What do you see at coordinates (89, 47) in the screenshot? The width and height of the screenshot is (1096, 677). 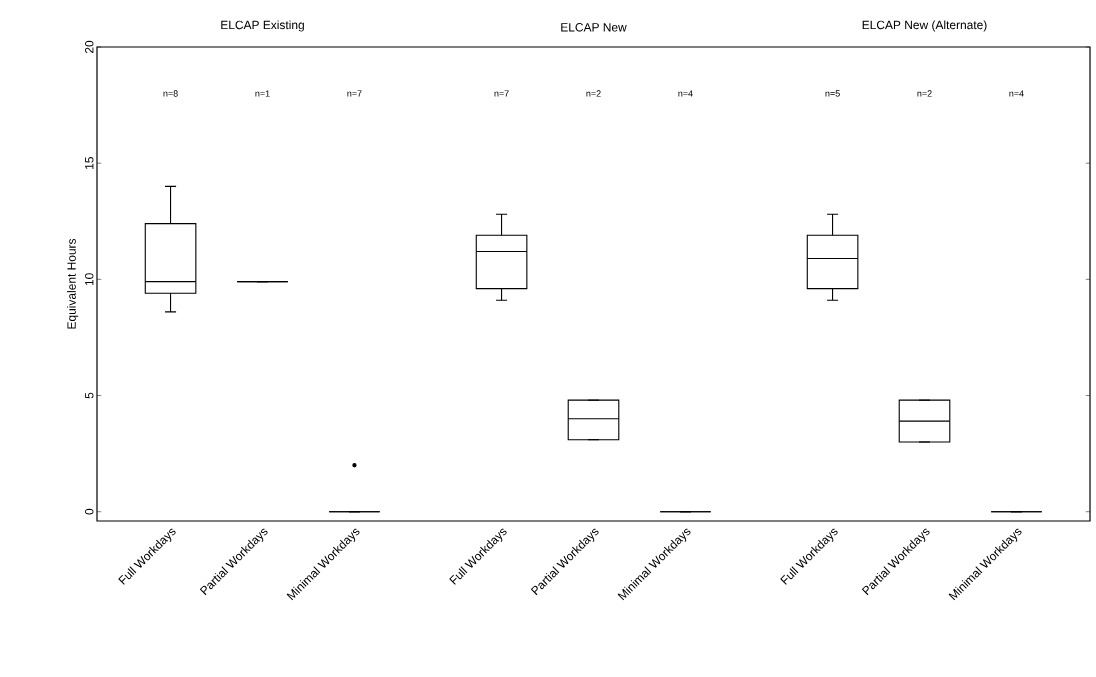 I see `y-tick-label: 20` at bounding box center [89, 47].